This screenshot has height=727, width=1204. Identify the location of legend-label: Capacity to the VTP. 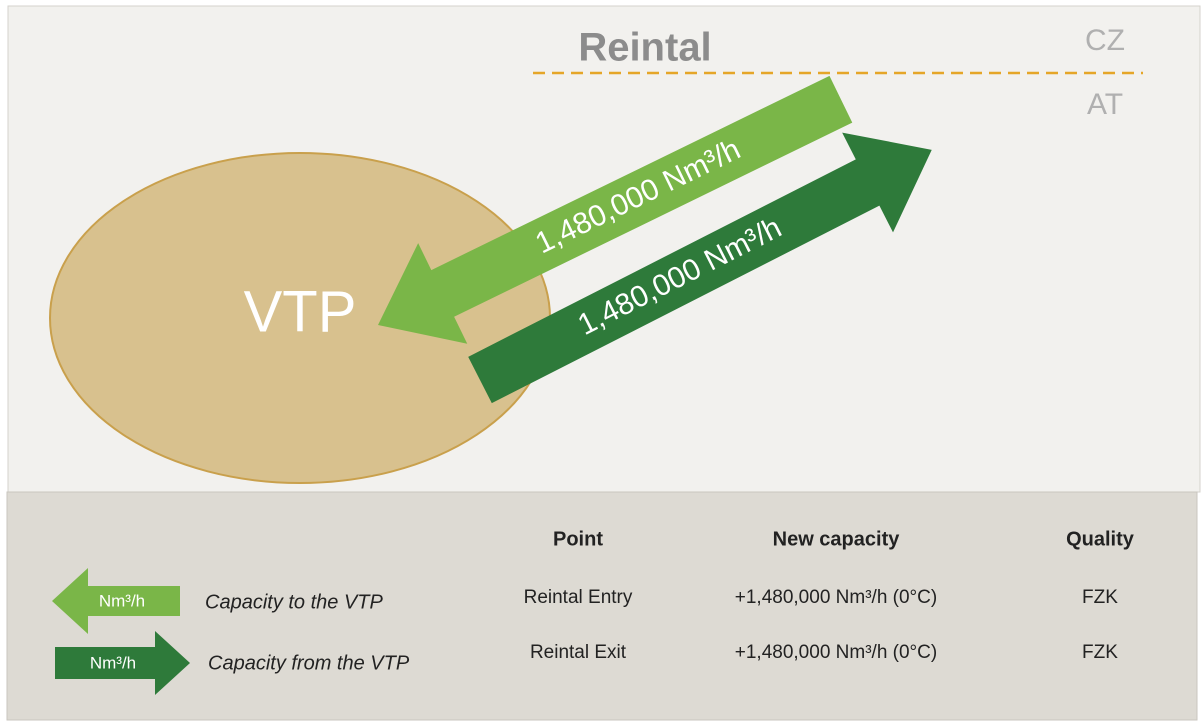
(294, 602).